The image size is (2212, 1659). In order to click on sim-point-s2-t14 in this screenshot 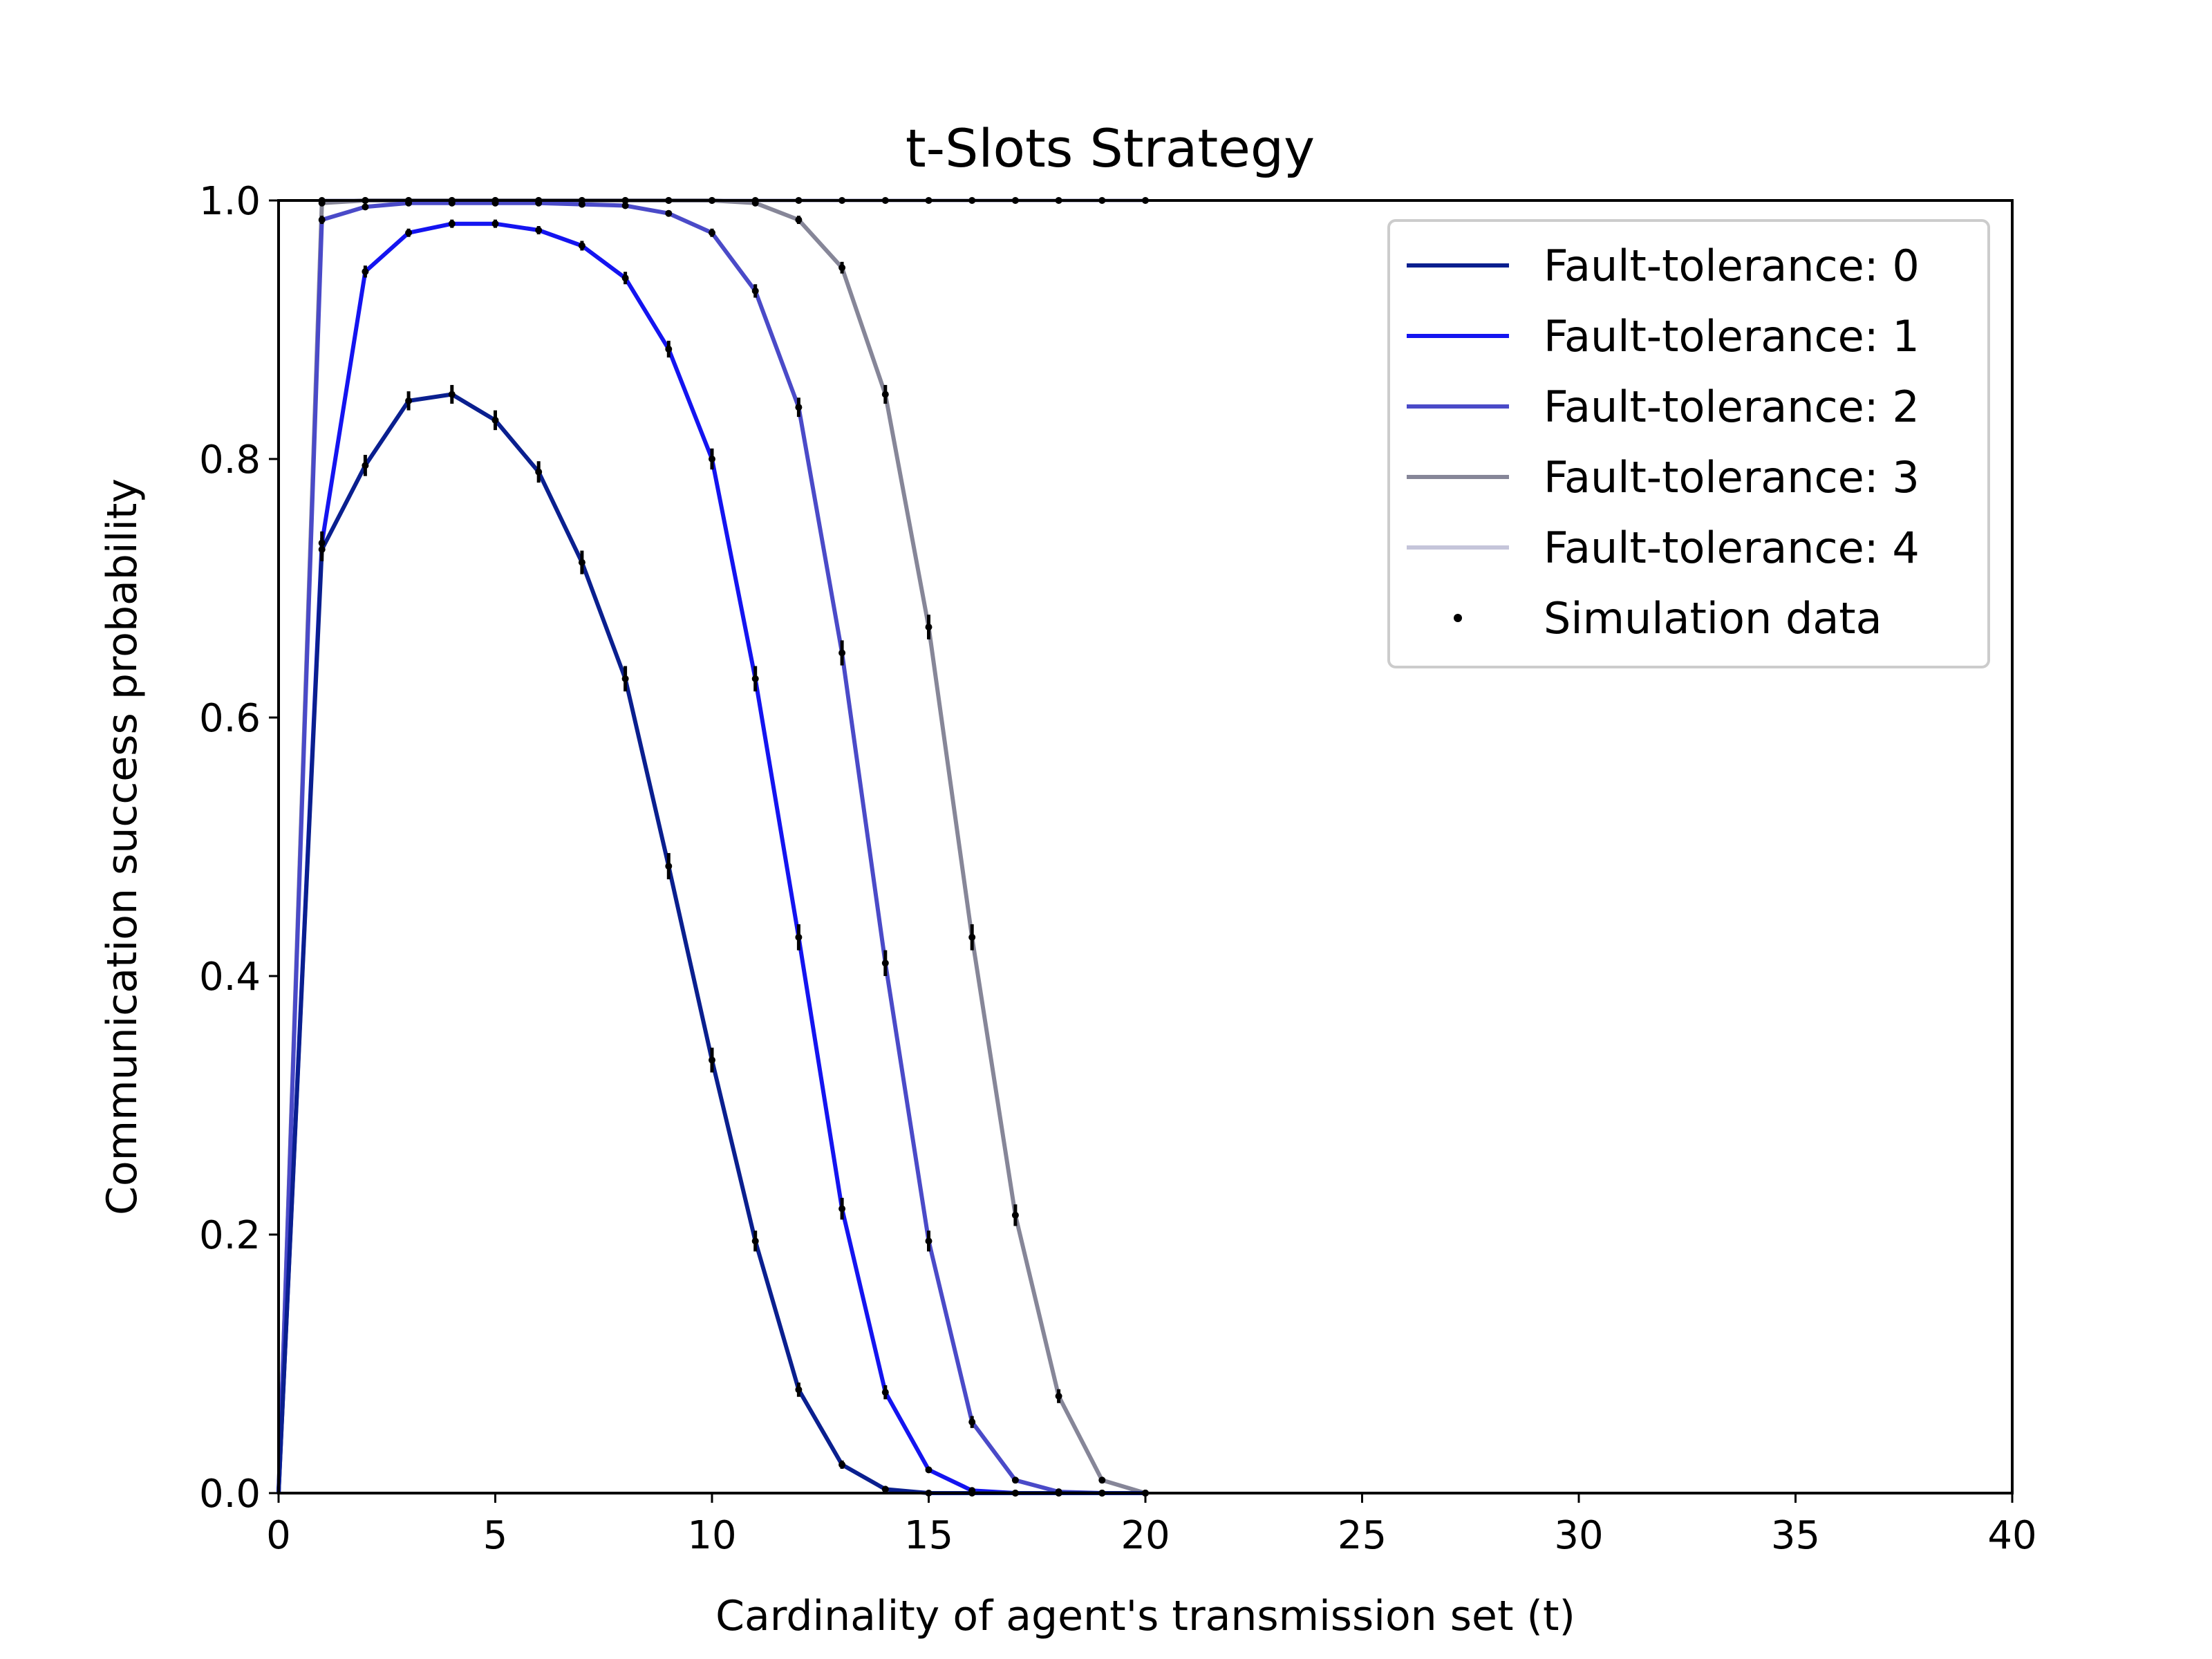, I will do `click(885, 963)`.